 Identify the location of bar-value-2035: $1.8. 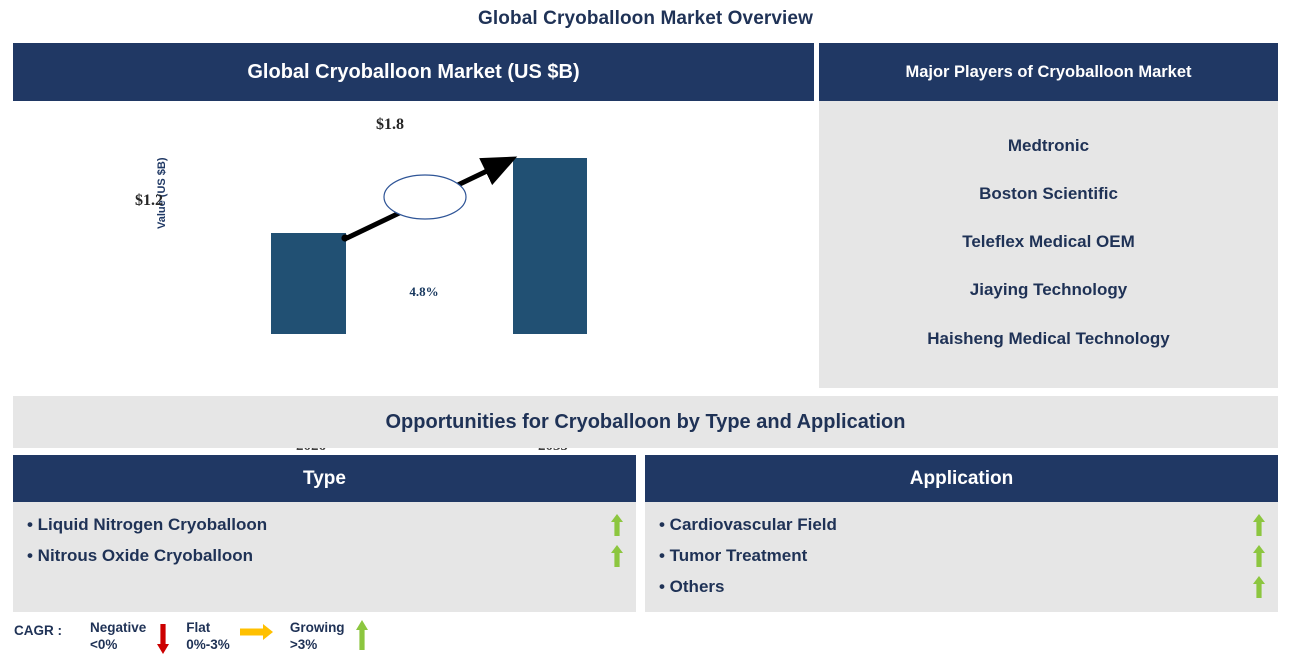
(390, 124).